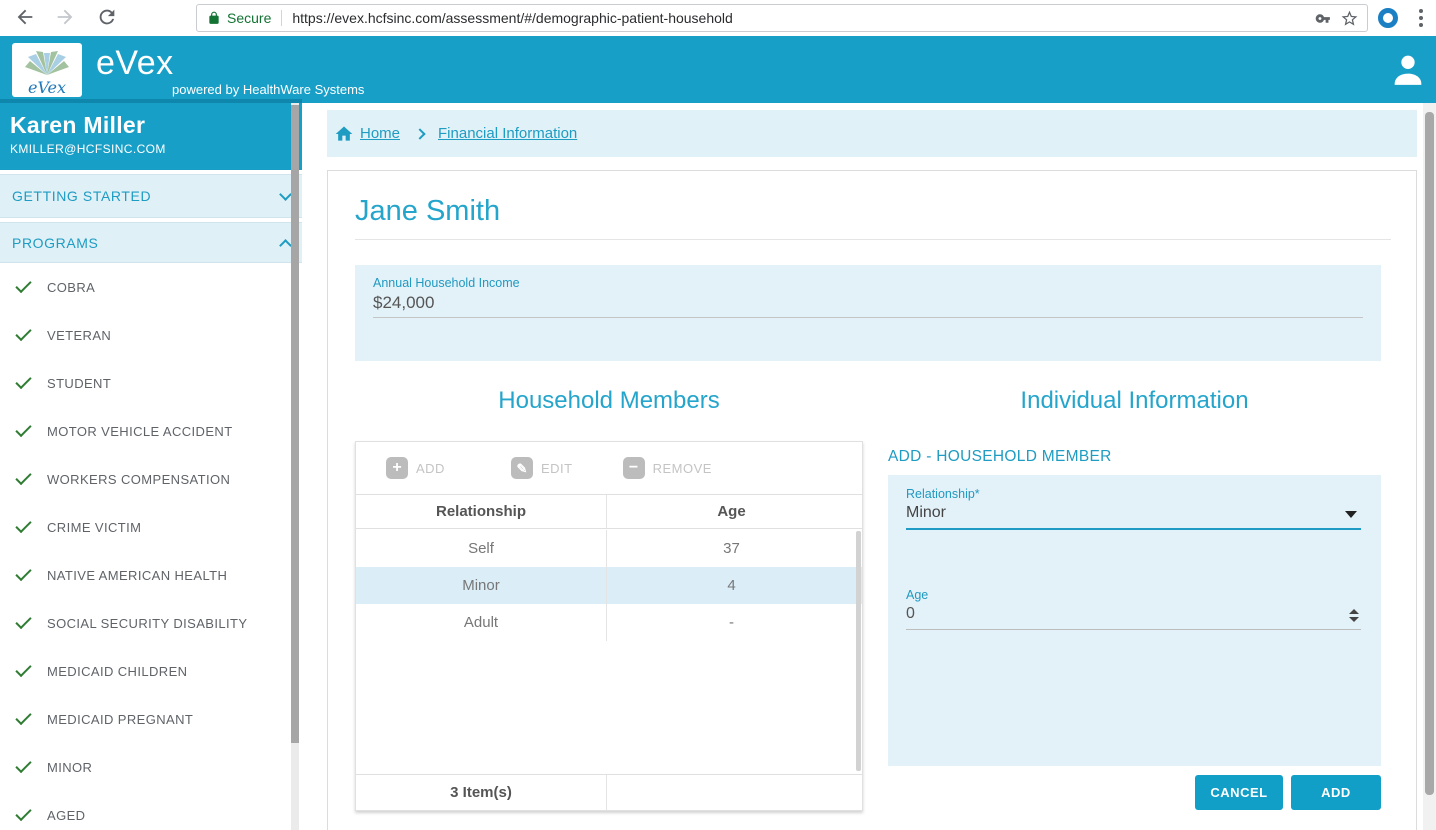  I want to click on add-row-button: + ADD, so click(415, 468).